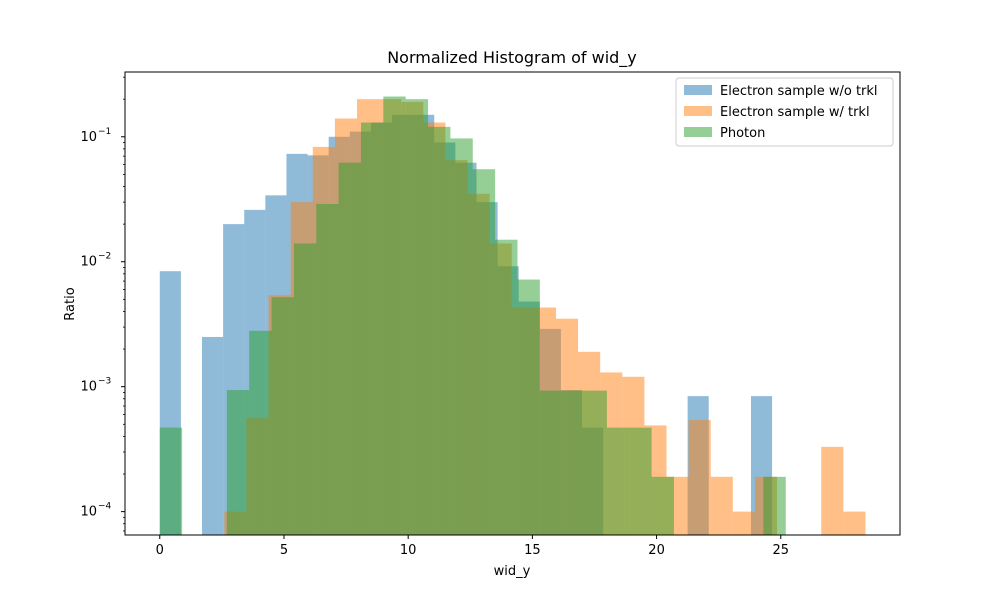 This screenshot has width=1000, height=600. I want to click on y-tick-exponent: −1, so click(104, 132).